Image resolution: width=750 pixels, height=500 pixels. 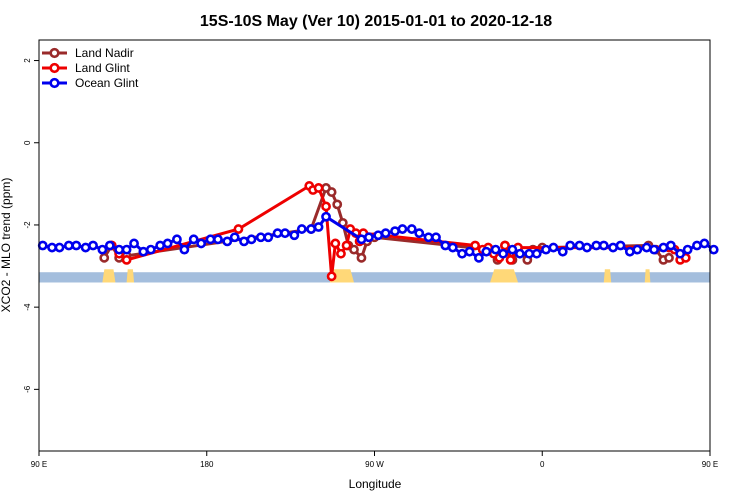 What do you see at coordinates (710, 464) in the screenshot?
I see `x-tick-label: 90 E` at bounding box center [710, 464].